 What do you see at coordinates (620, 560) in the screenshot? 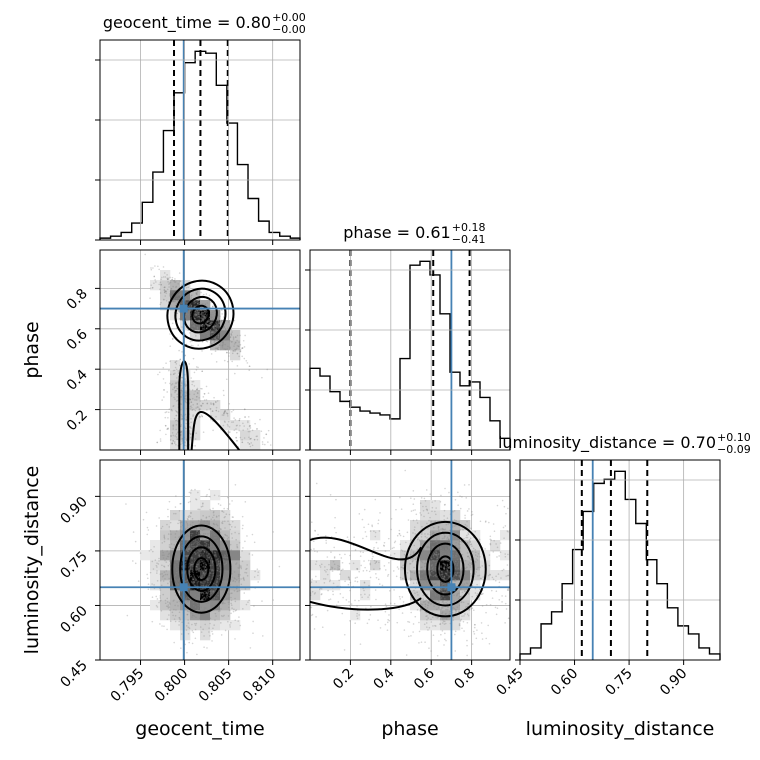
I see `panel-frame-luminosity_distance-hist` at bounding box center [620, 560].